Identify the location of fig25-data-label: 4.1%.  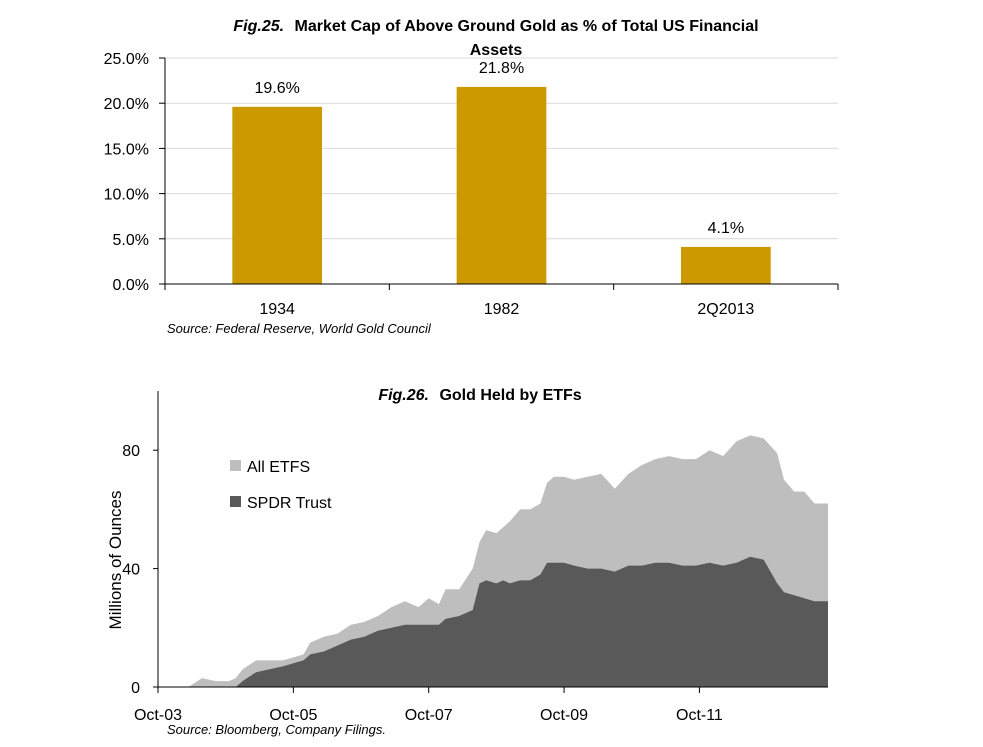
(726, 228).